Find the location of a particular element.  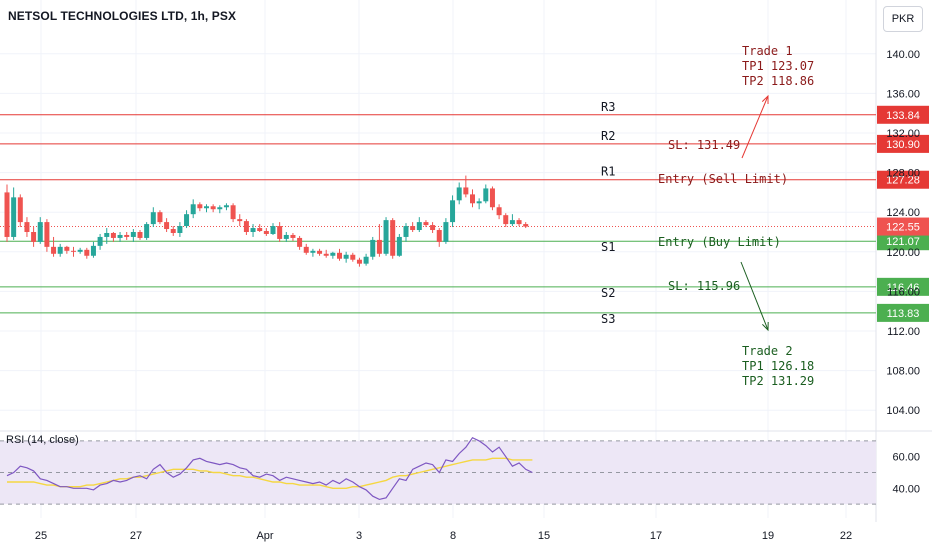

last-price-badge is located at coordinates (903, 226).